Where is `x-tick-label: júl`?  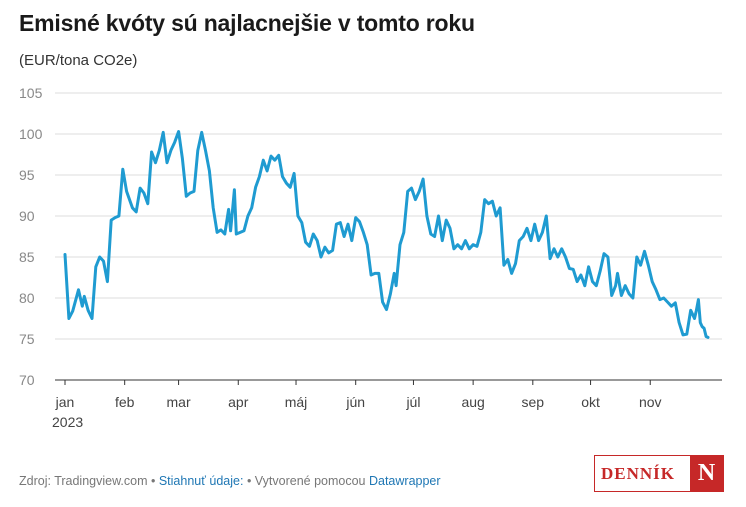 x-tick-label: júl is located at coordinates (412, 402).